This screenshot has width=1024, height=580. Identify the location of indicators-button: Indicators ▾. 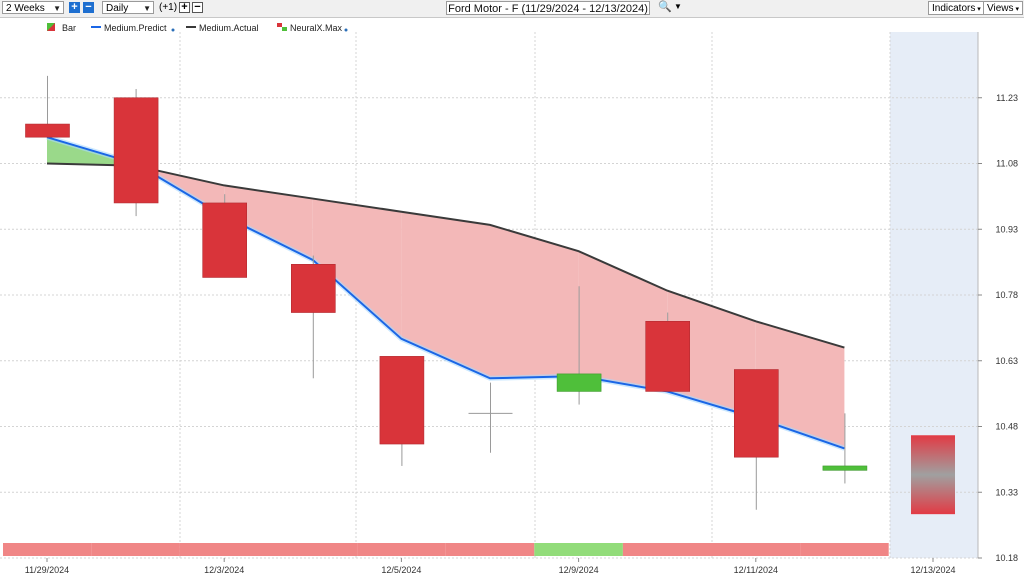
(956, 8).